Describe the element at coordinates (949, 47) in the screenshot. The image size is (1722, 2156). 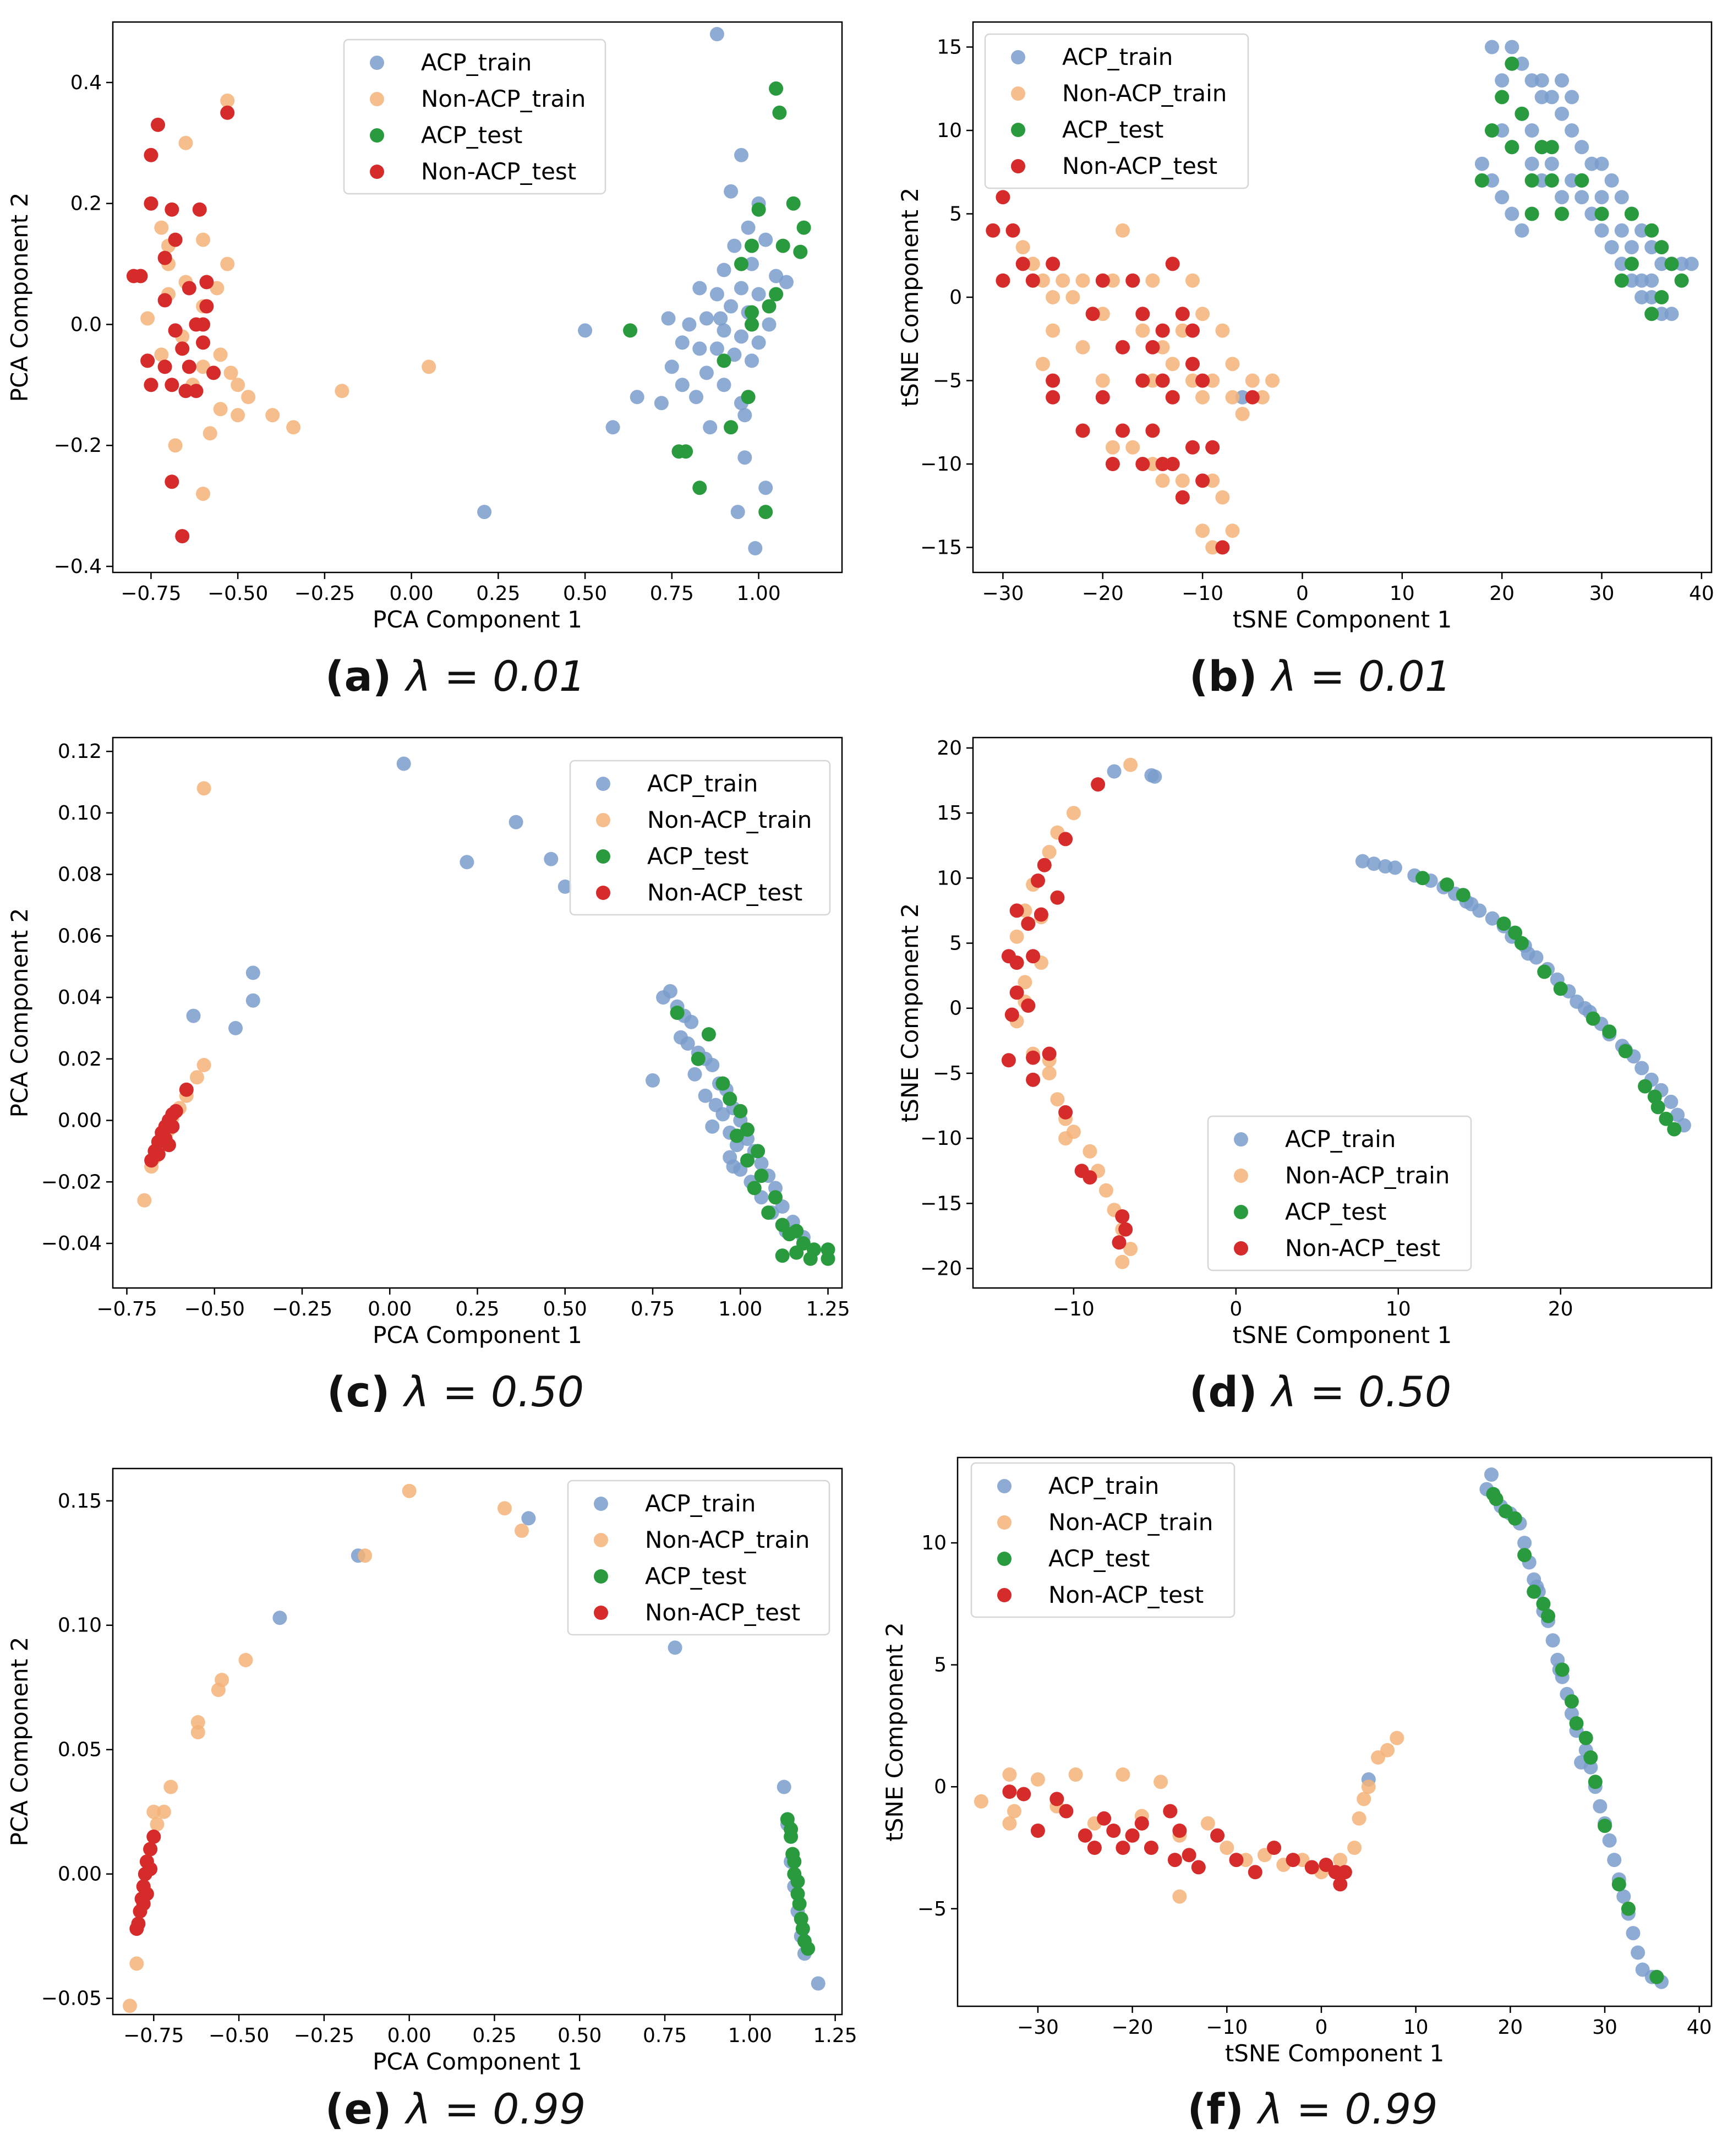
I see `y-tick-label: 15` at that location.